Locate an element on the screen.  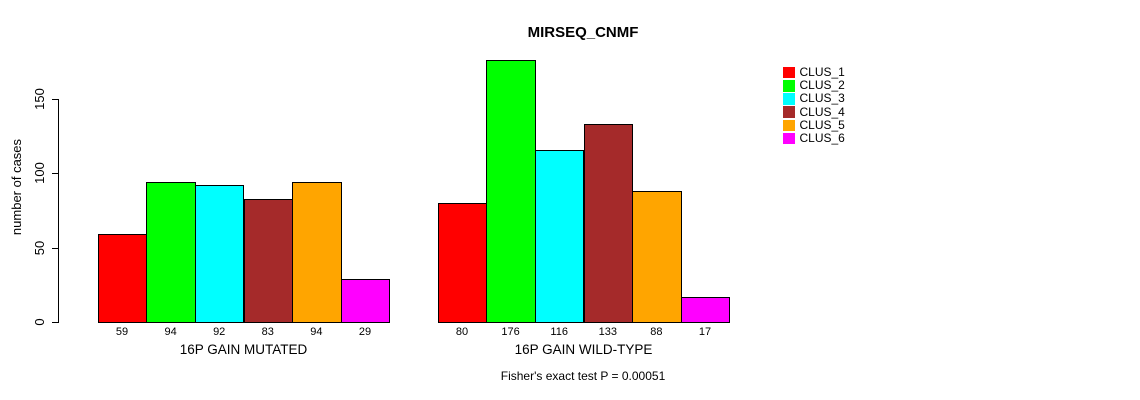
legend-label: CLUS_3 is located at coordinates (822, 98).